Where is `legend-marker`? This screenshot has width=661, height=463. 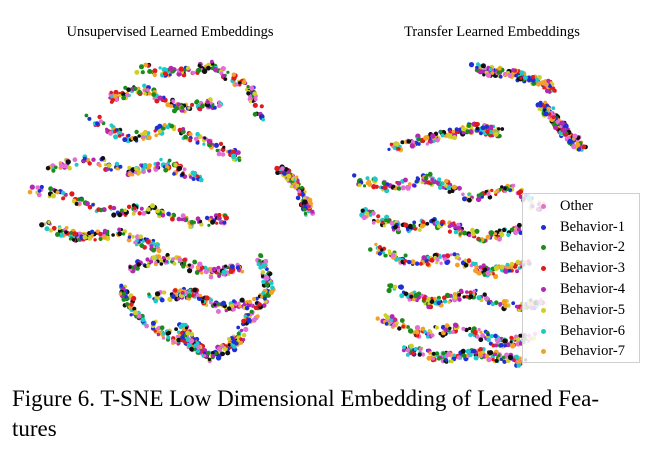
legend-marker is located at coordinates (543, 206).